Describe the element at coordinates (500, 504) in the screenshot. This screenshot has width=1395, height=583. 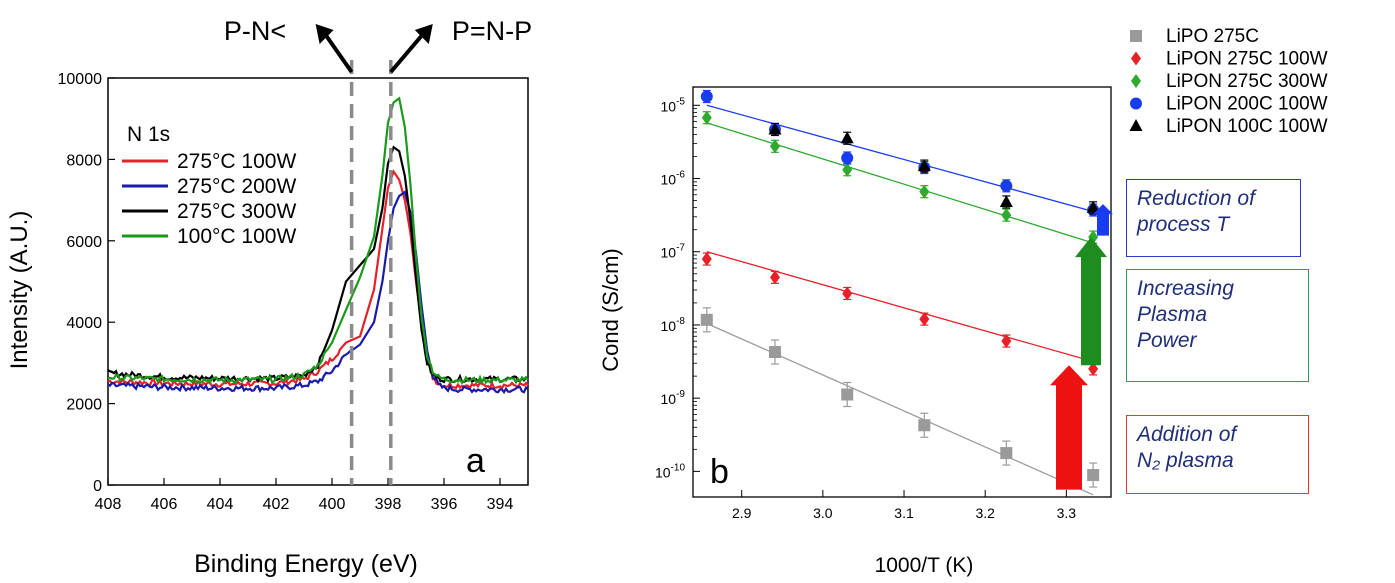
I see `x-tick-label: 394` at that location.